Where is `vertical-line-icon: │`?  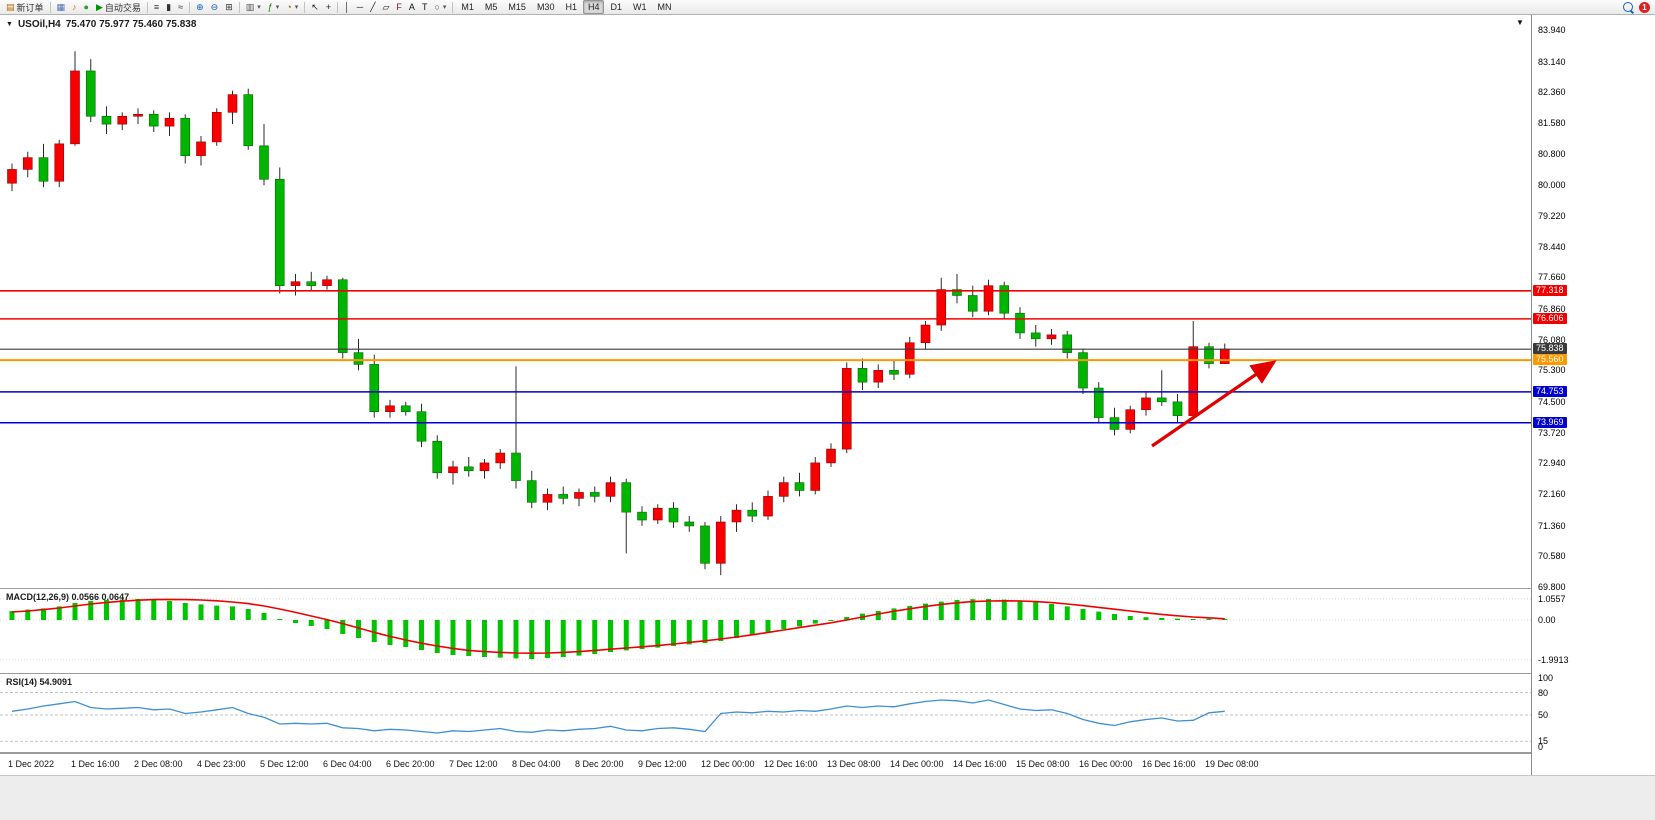 vertical-line-icon: │ is located at coordinates (347, 6).